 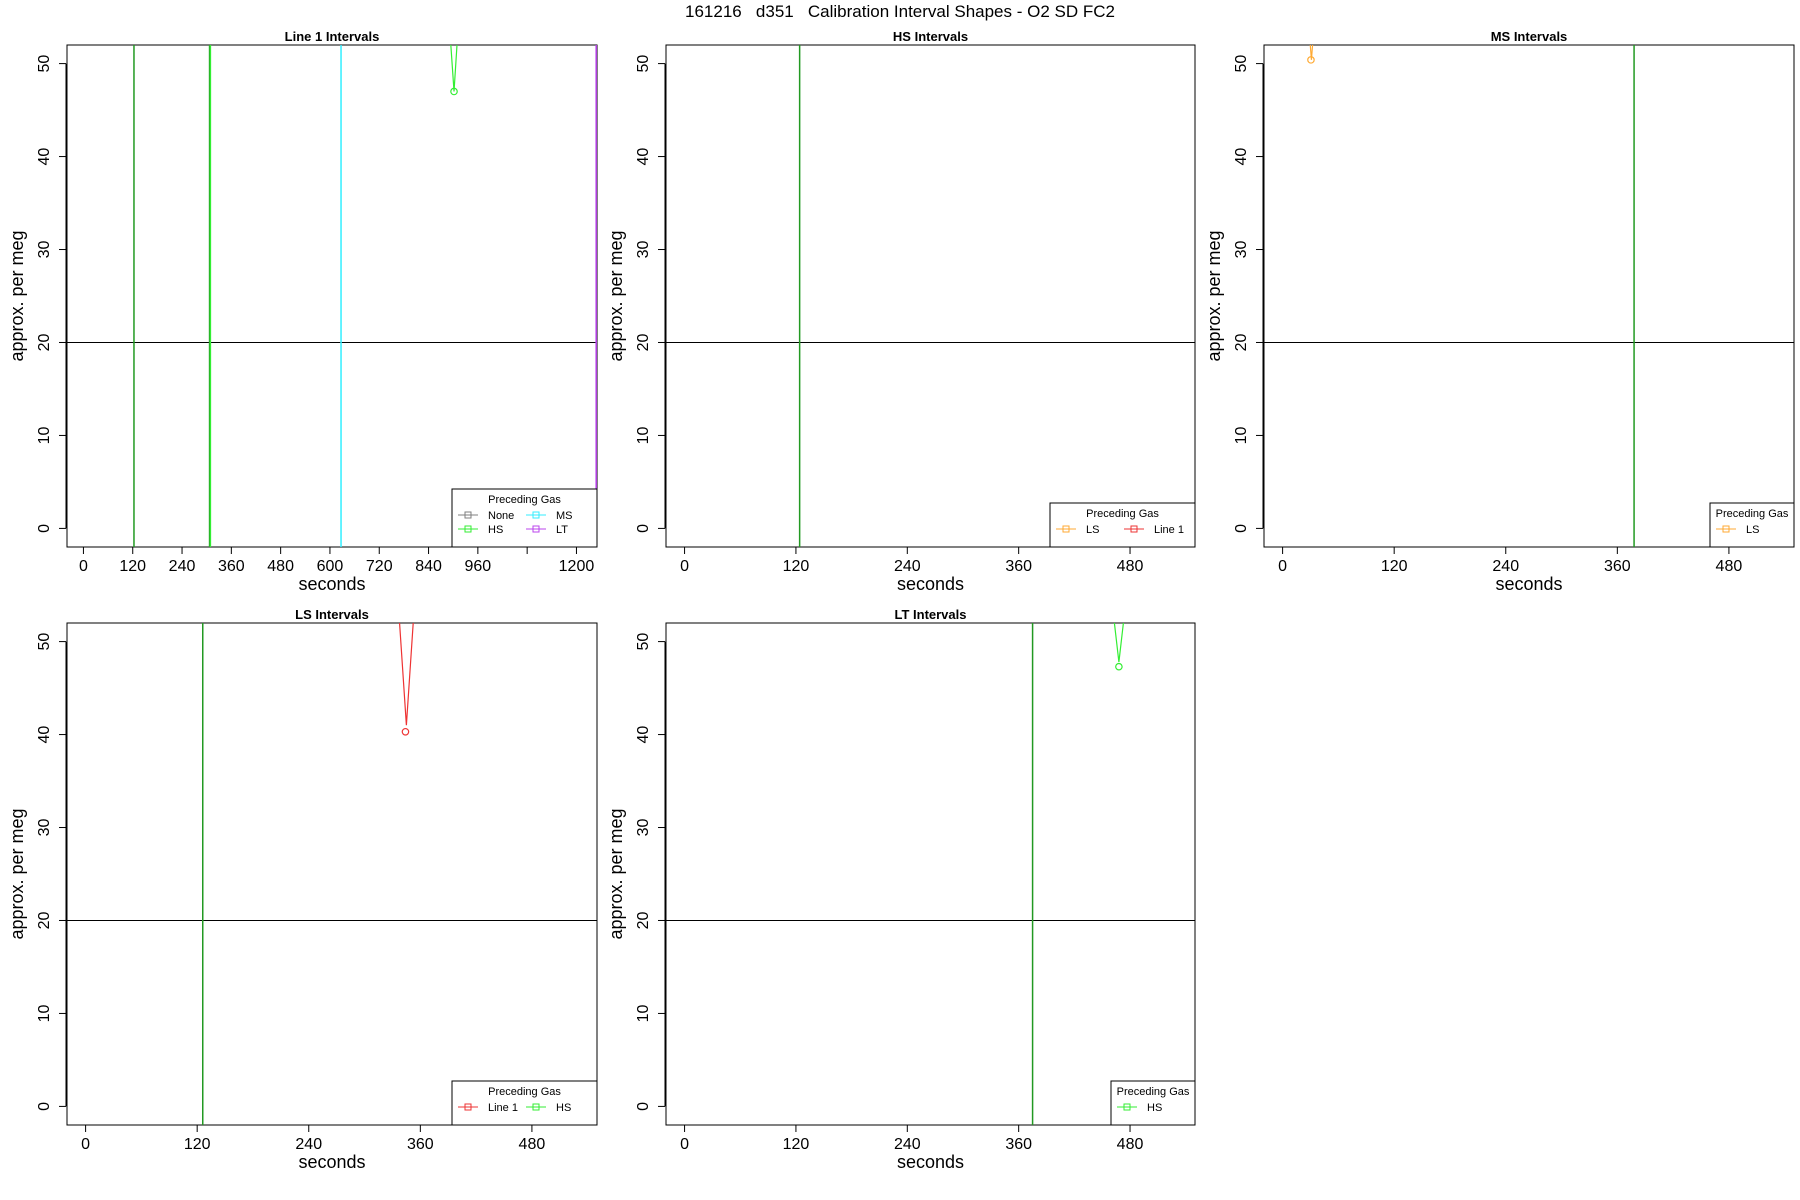 I want to click on x-tick-label: 840, so click(x=428, y=566).